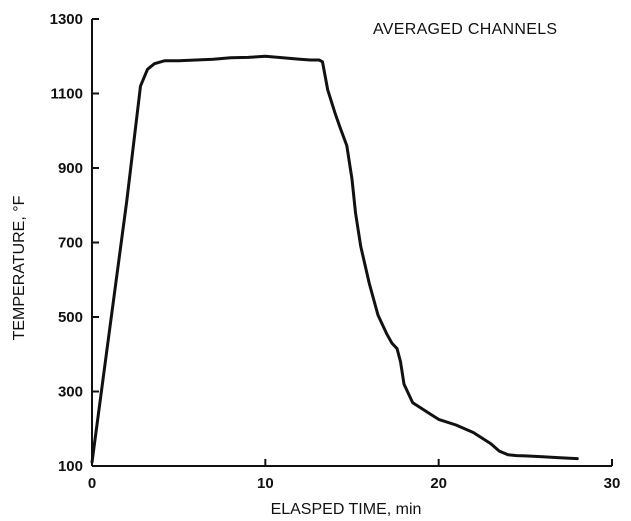  I want to click on y-tick-label: 500, so click(70, 317).